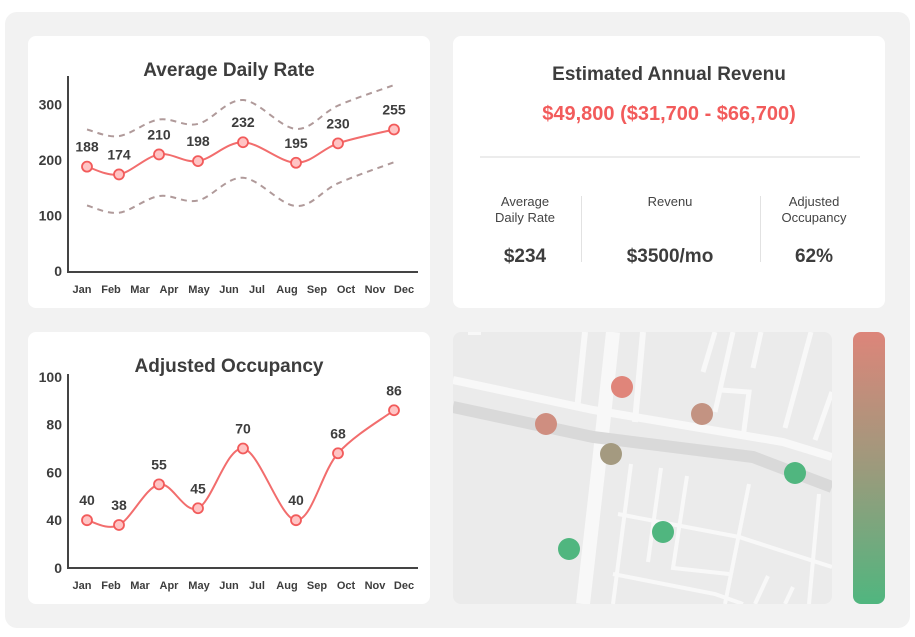 Image resolution: width=915 pixels, height=637 pixels. What do you see at coordinates (670, 201) in the screenshot?
I see `metric-label: Revenu` at bounding box center [670, 201].